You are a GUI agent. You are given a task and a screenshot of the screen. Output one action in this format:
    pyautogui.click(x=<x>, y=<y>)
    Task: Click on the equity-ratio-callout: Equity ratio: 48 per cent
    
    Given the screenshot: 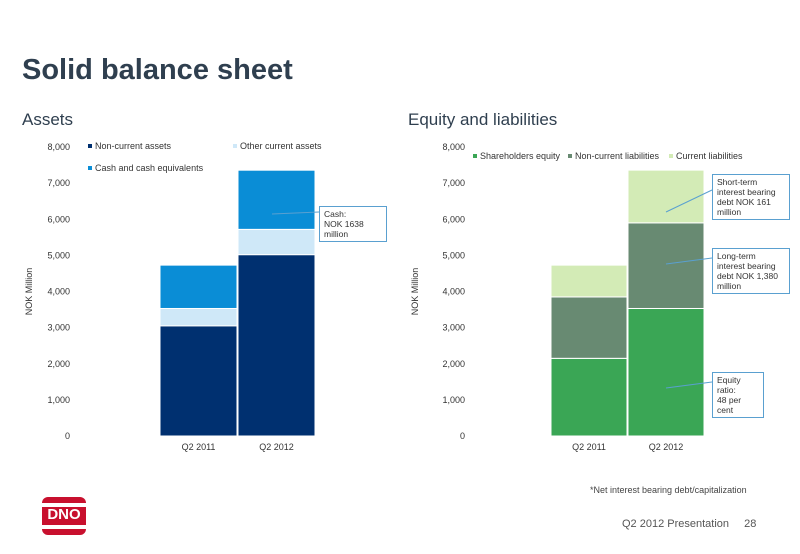 What is the action you would take?
    pyautogui.click(x=738, y=395)
    